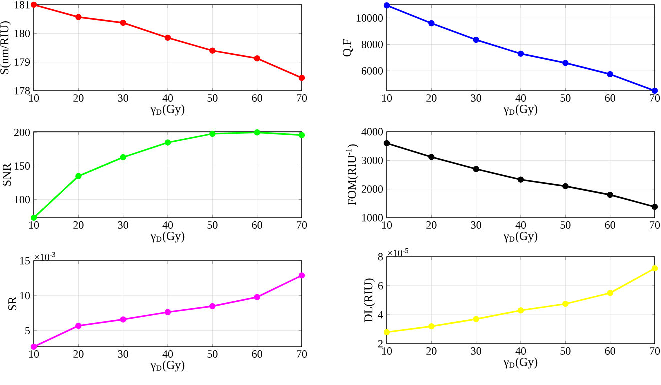 The image size is (661, 385). What do you see at coordinates (398, 252) in the screenshot?
I see `text: ×10$^{-5}$` at bounding box center [398, 252].